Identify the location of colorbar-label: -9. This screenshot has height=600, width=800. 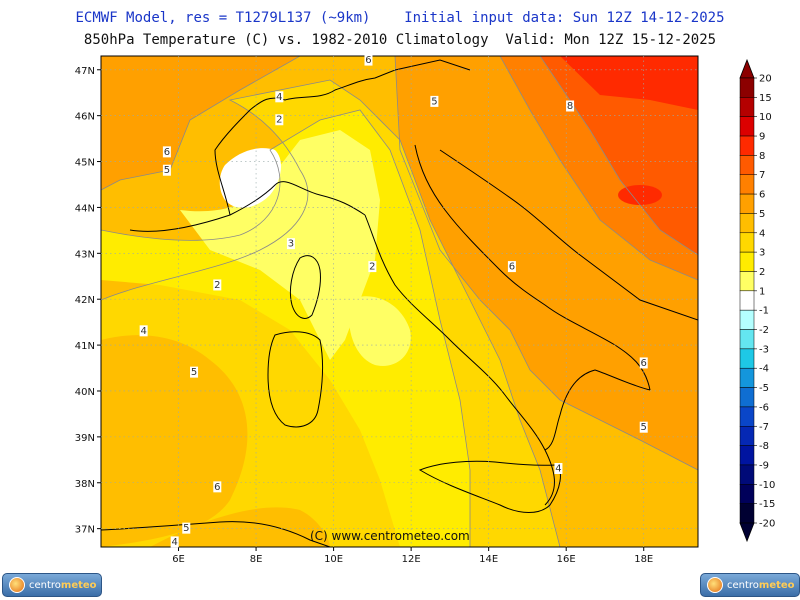
(764, 465).